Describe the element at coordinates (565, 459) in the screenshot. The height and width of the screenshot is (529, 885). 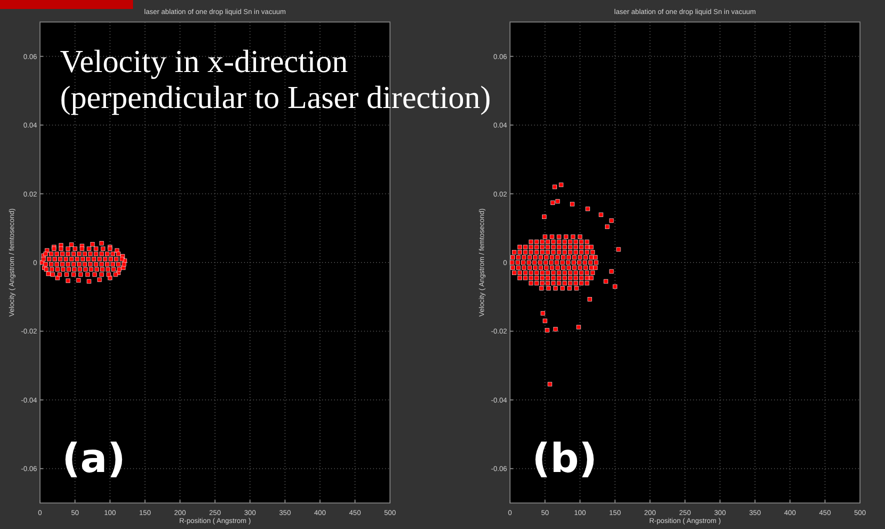
I see `annotation: (b)` at that location.